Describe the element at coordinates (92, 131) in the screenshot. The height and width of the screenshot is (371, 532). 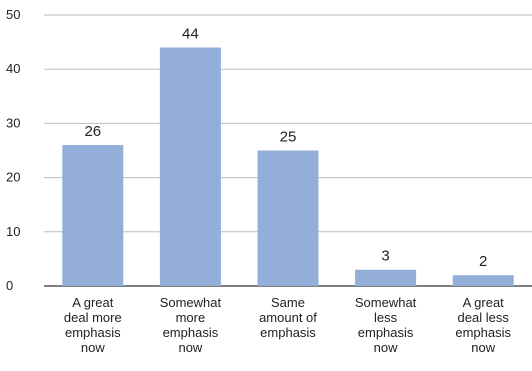
I see `data-label: 26` at that location.